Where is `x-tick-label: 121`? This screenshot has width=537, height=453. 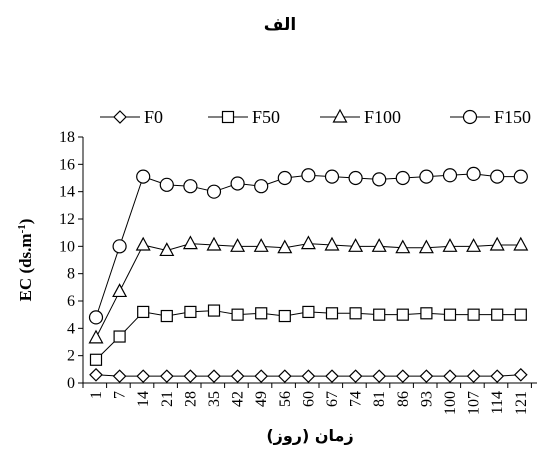
x-tick-label: 121 is located at coordinates (521, 403).